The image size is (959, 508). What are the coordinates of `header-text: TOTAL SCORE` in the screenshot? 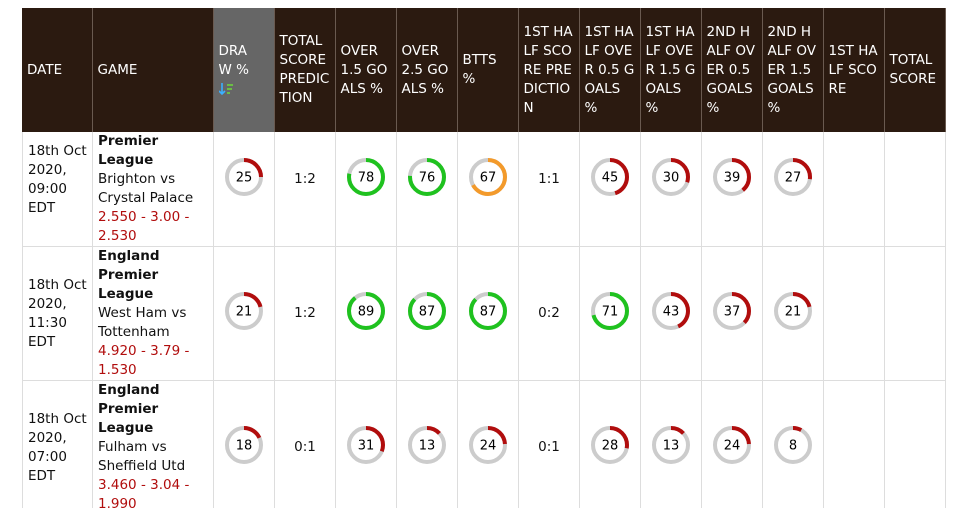 It's located at (913, 69).